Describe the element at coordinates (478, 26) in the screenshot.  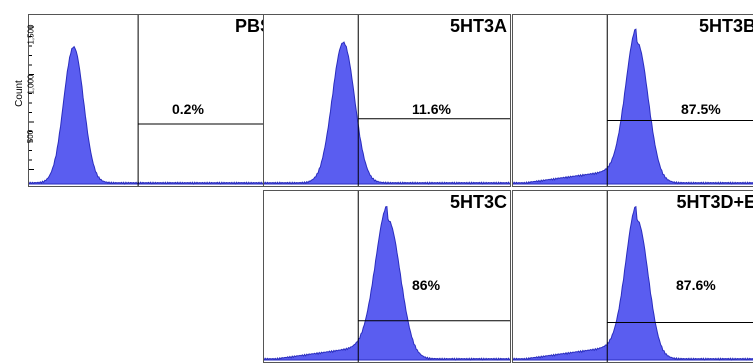
I see `panel-title: 5HT3A` at that location.